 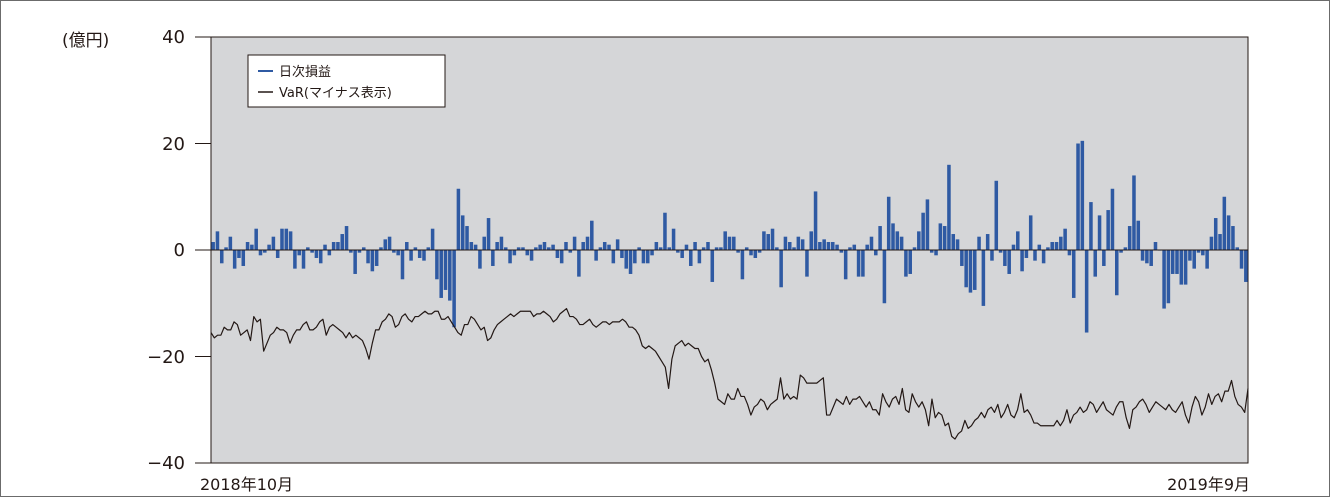 I want to click on legend-box, so click(x=346, y=81).